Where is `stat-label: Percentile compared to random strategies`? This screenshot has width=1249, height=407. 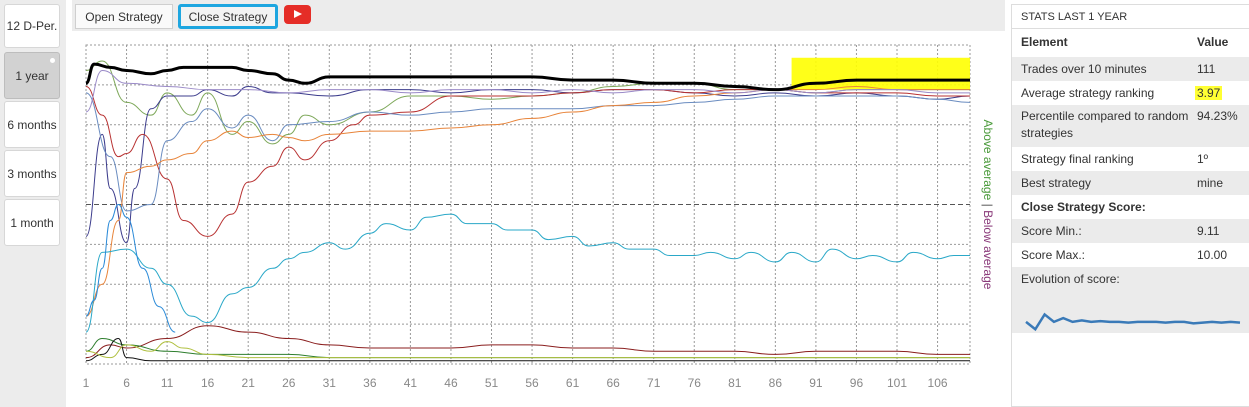 stat-label: Percentile compared to random strategies is located at coordinates (1105, 124).